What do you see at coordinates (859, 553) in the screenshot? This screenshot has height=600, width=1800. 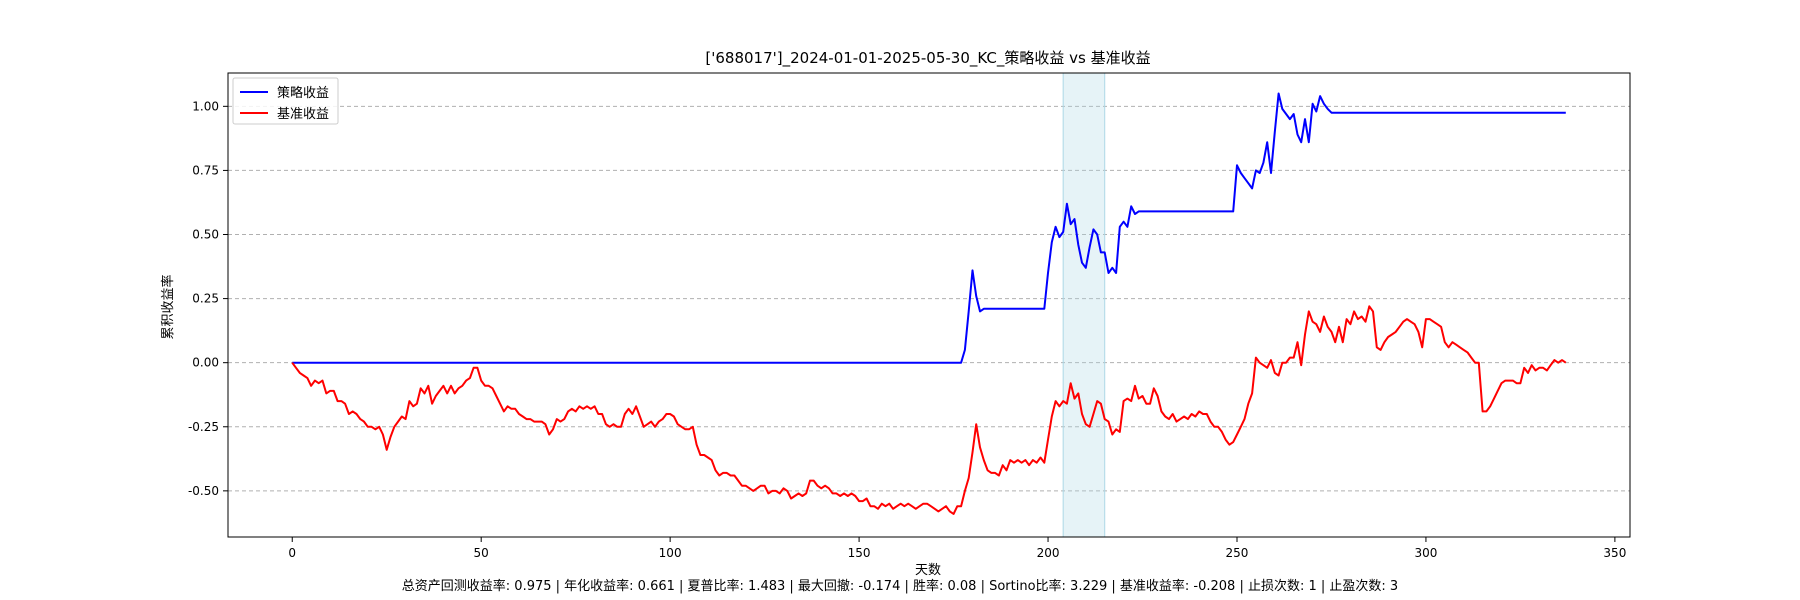 I see `x-tick-label: 150` at bounding box center [859, 553].